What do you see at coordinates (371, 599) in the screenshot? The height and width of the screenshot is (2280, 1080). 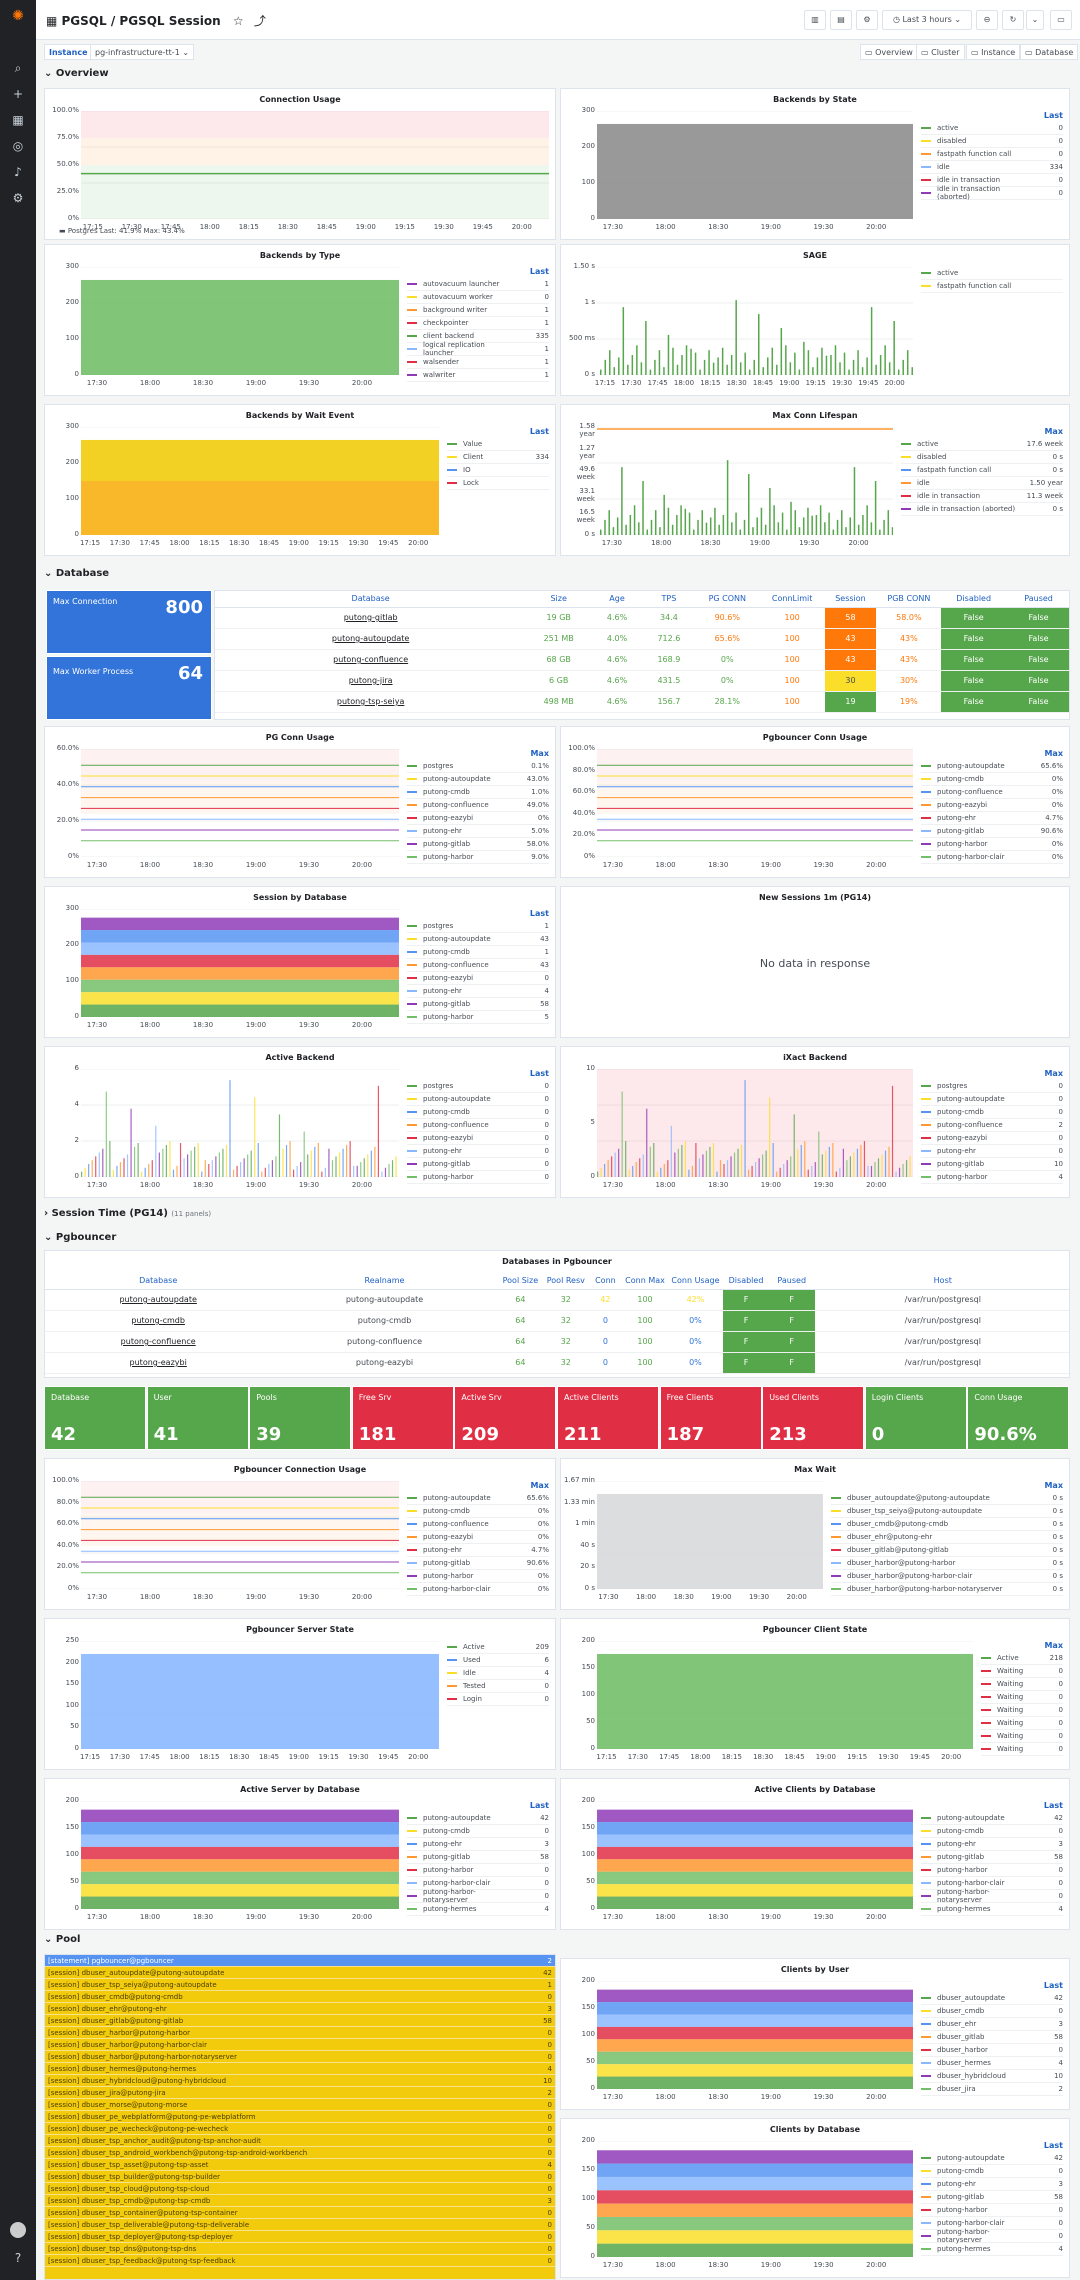 I see `column-header: Database` at bounding box center [371, 599].